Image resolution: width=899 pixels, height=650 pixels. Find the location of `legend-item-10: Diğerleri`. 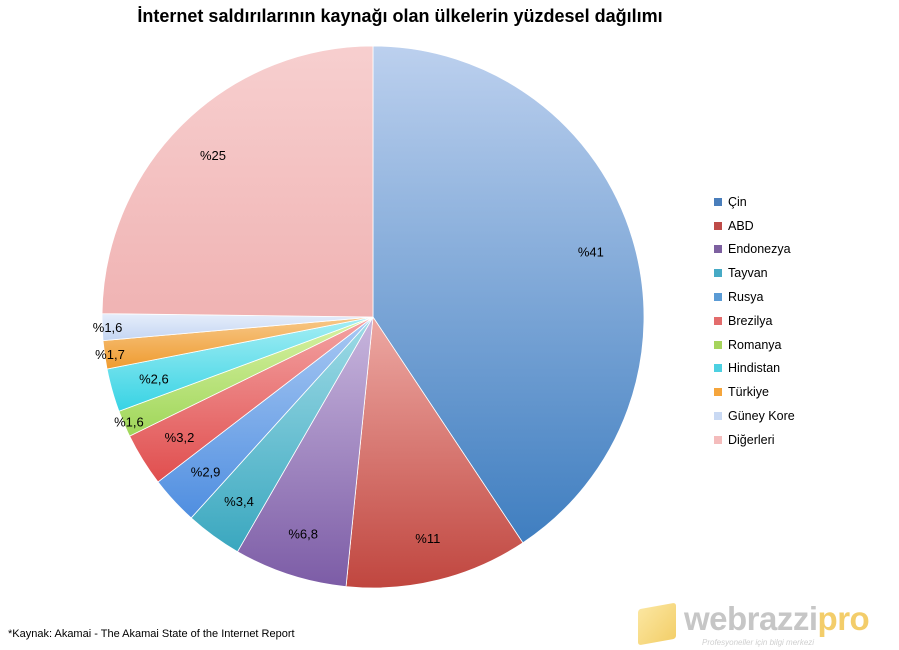

legend-item-10: Diğerleri is located at coordinates (754, 440).